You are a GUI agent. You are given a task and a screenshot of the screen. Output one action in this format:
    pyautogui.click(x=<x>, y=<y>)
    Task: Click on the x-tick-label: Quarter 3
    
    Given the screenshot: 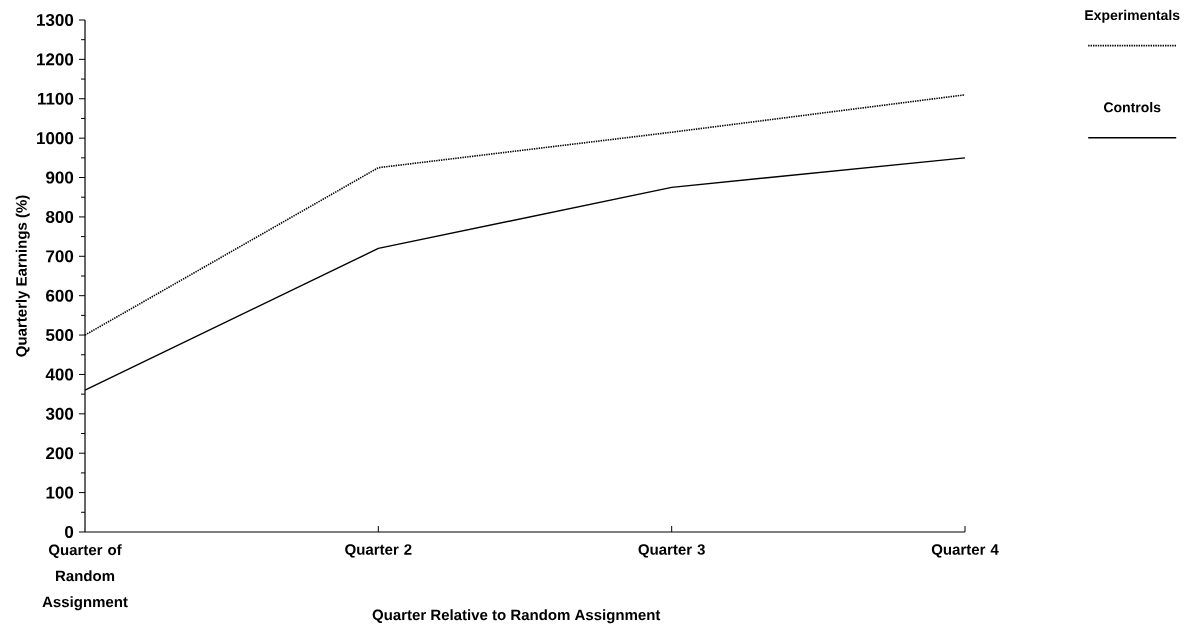 What is the action you would take?
    pyautogui.click(x=671, y=551)
    